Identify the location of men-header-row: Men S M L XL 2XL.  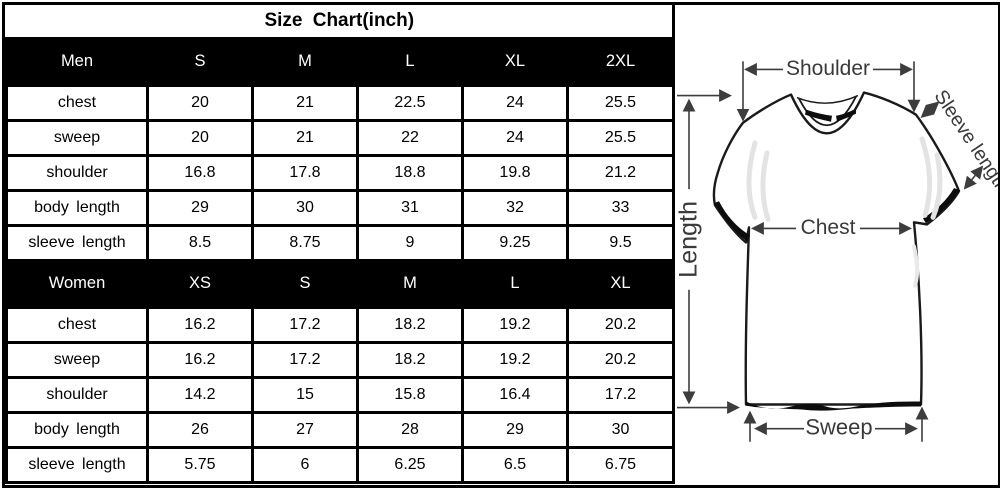
(340, 61).